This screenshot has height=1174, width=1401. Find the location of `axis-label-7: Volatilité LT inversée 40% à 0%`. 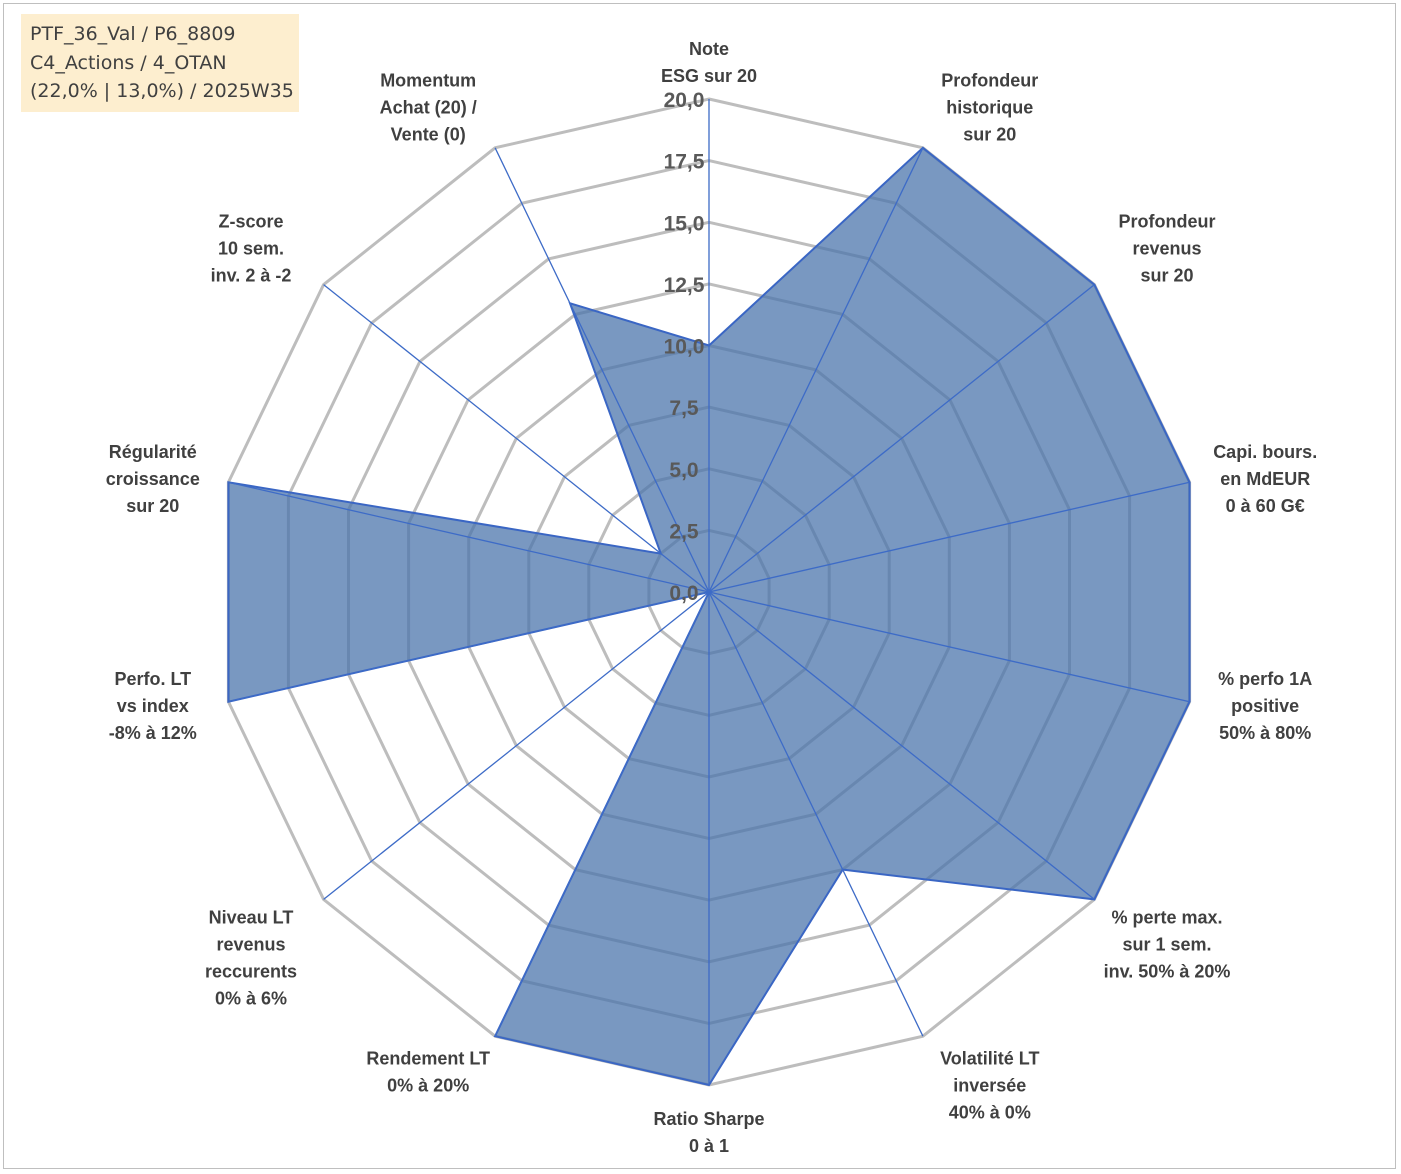

axis-label-7: Volatilité LT inversée 40% à 0% is located at coordinates (989, 1086).